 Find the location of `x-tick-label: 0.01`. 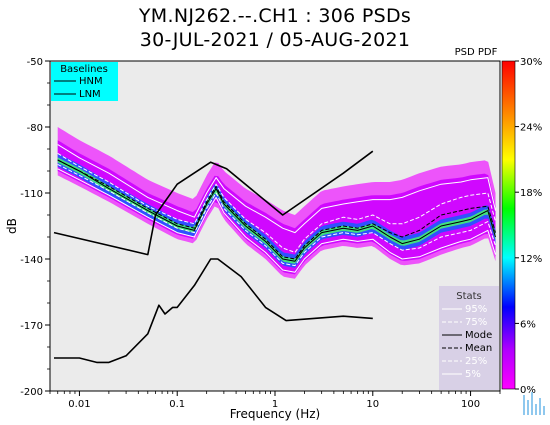

x-tick-label: 0.01 is located at coordinates (79, 404).